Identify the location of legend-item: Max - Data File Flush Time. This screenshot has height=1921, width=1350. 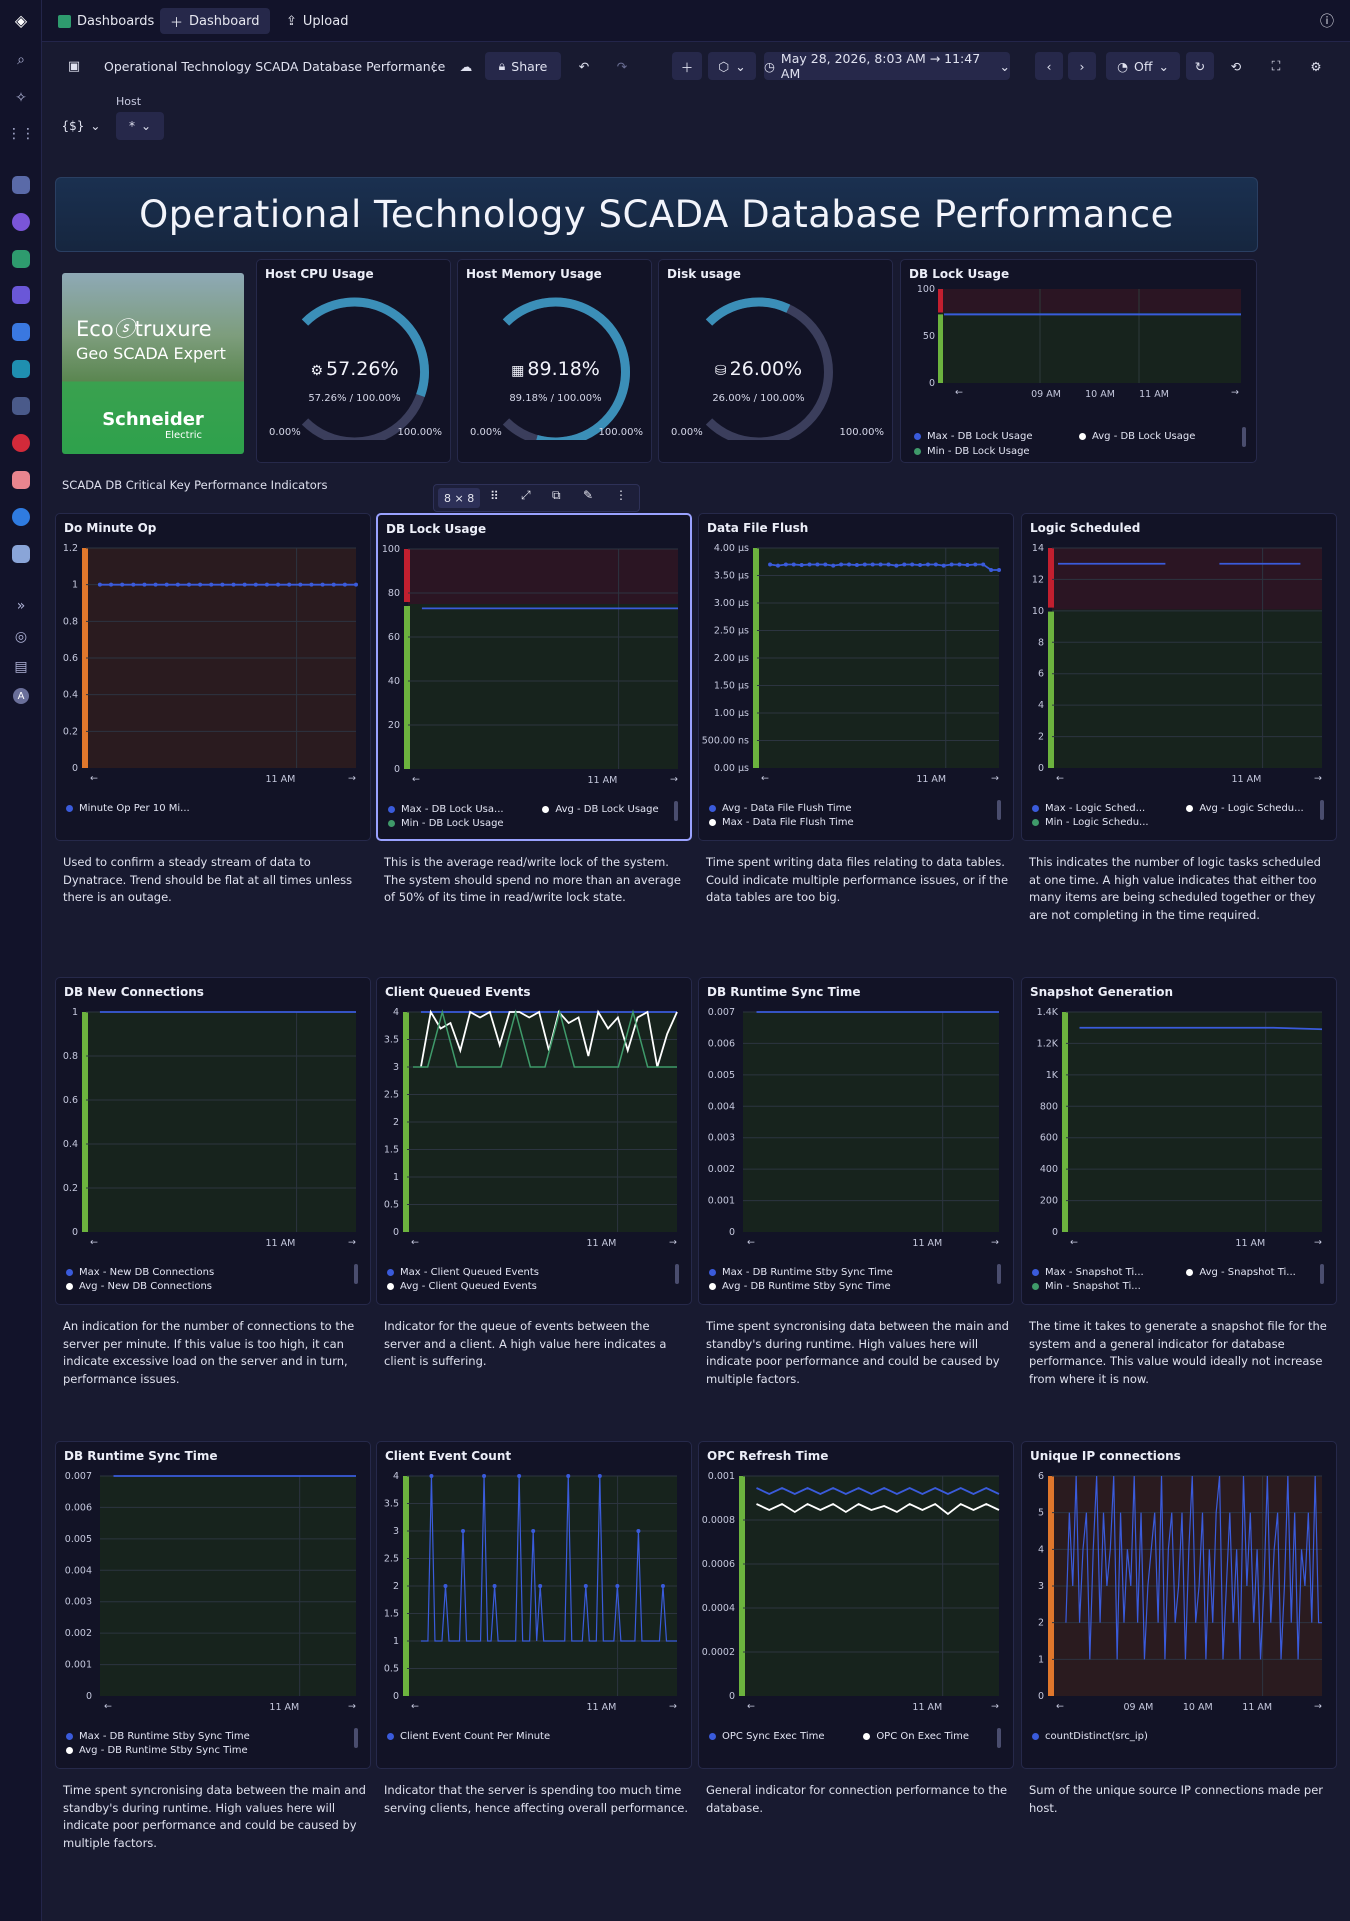
(781, 822).